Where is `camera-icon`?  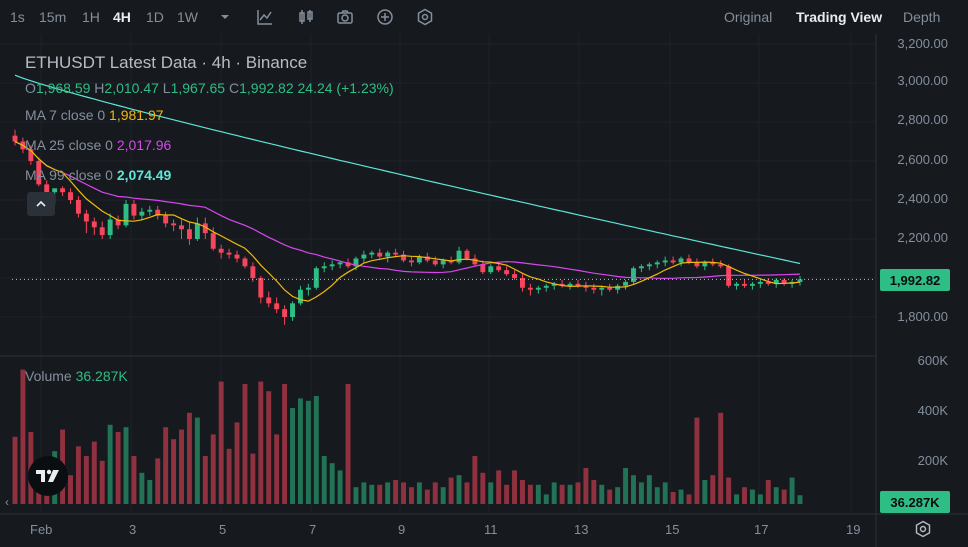
camera-icon is located at coordinates (345, 17).